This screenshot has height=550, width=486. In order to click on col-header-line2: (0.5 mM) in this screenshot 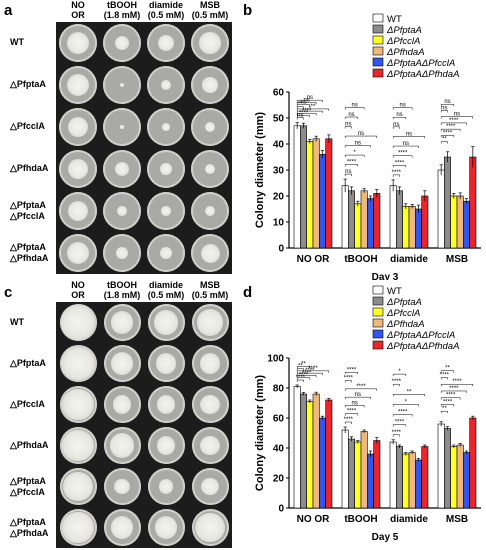, I will do `click(210, 15)`.